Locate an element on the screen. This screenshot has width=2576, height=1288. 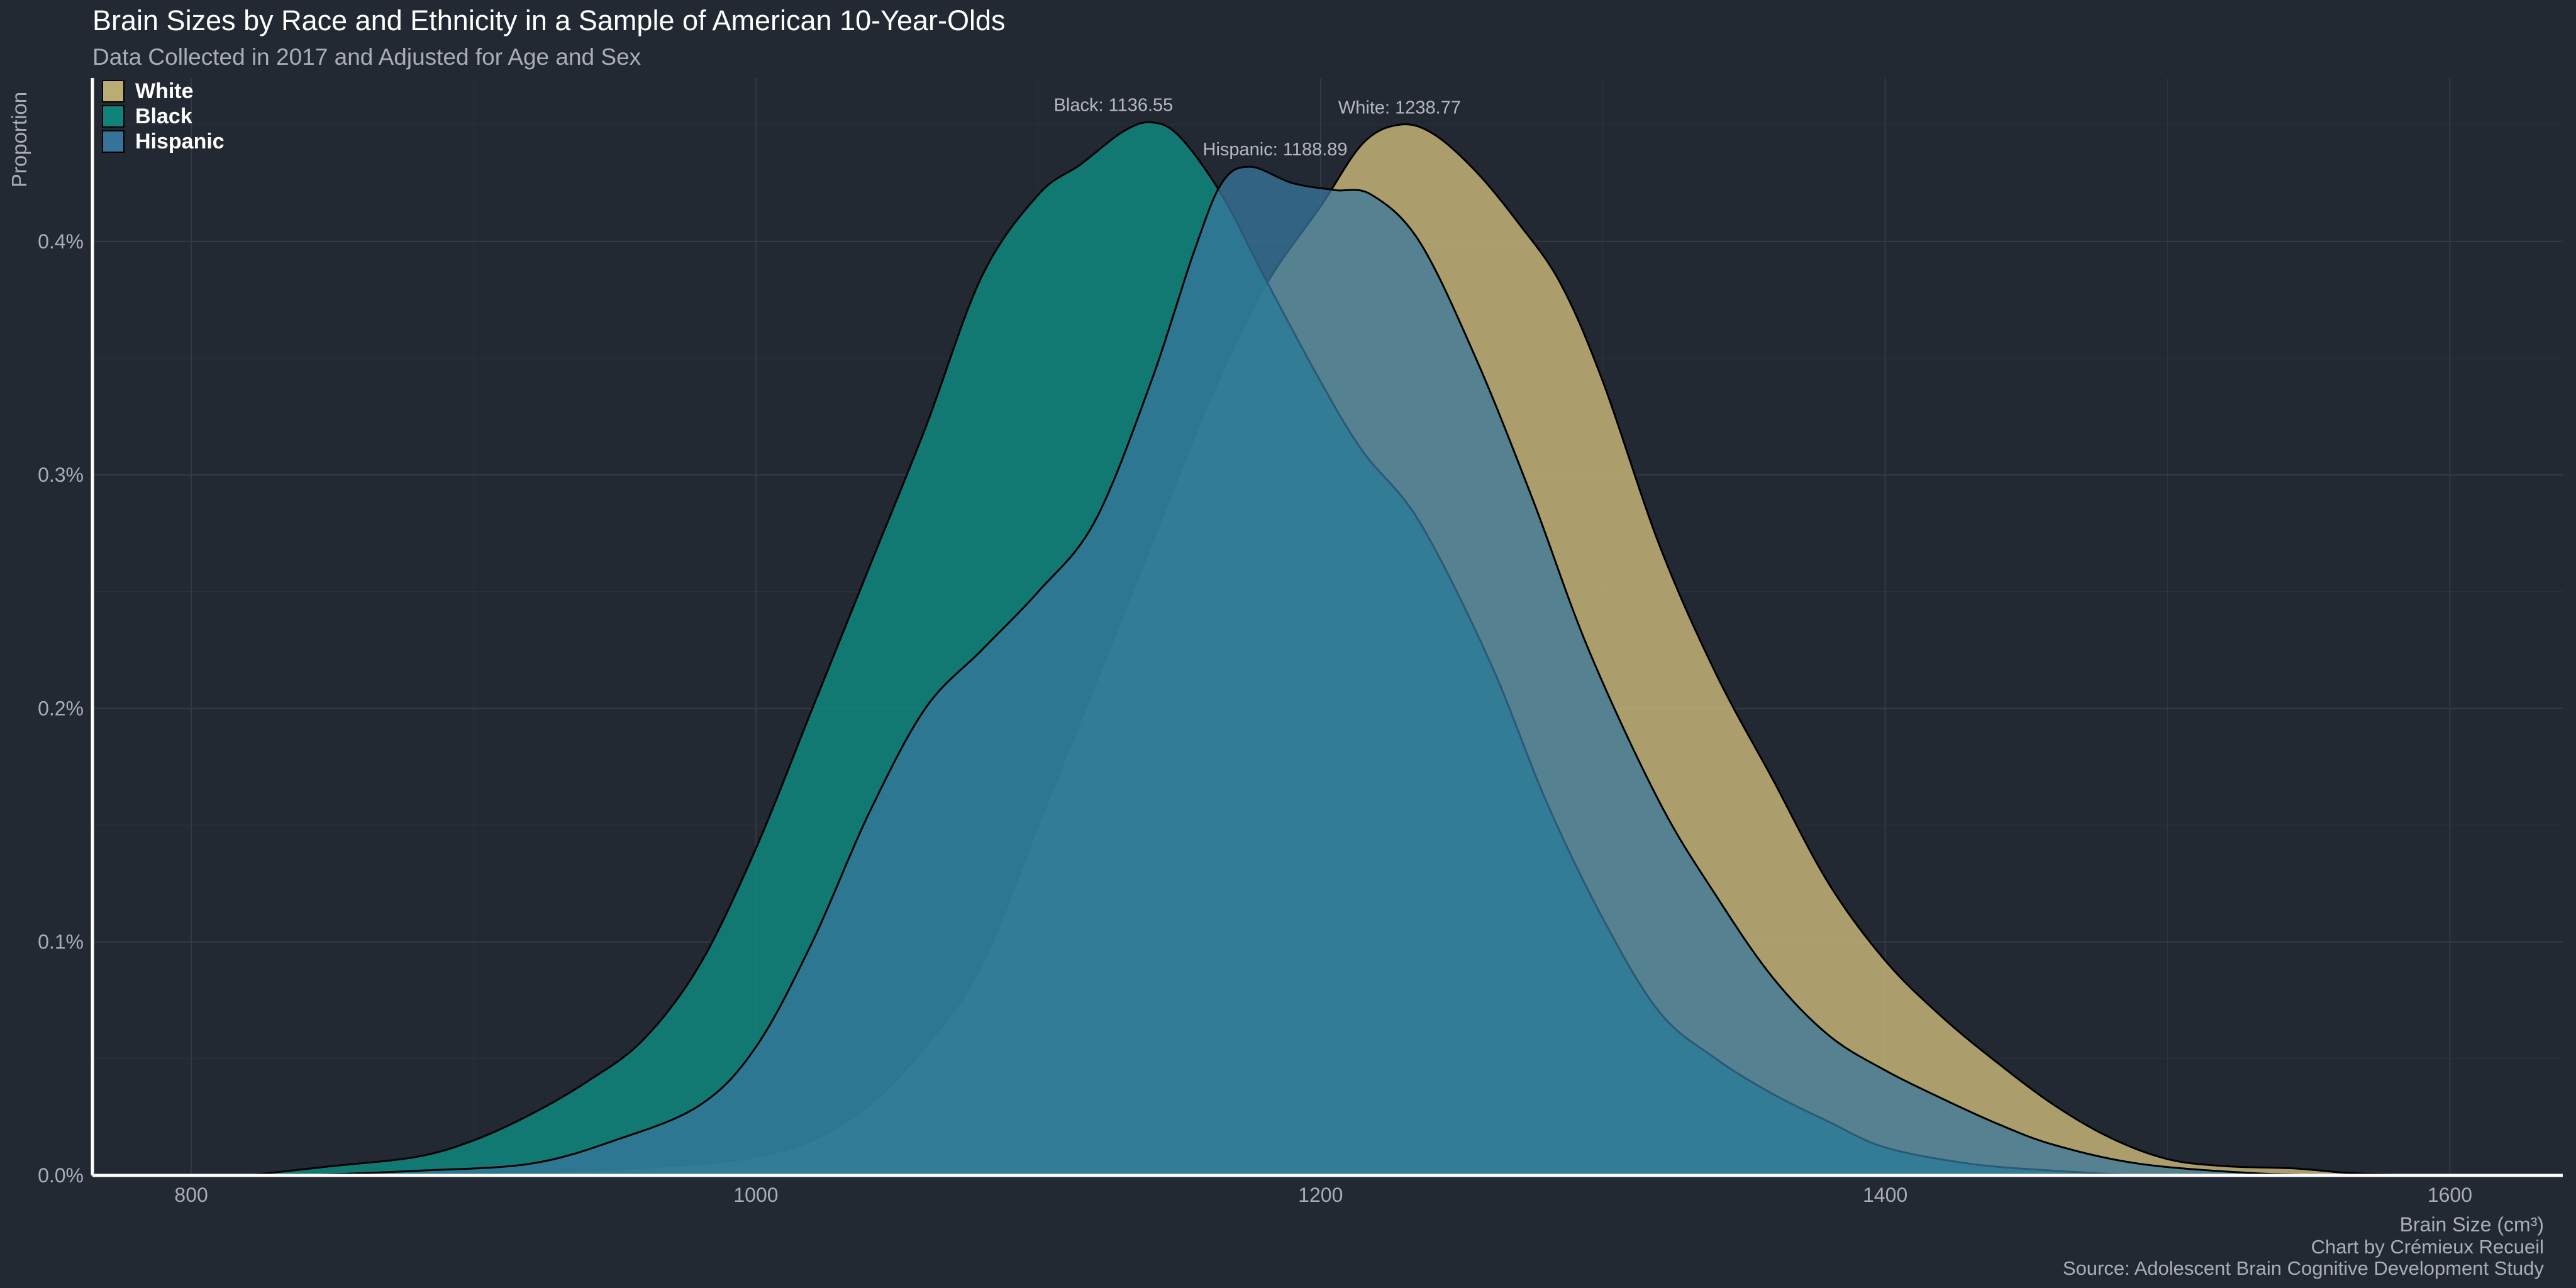
x-tick-label: 1600 is located at coordinates (2450, 1195).